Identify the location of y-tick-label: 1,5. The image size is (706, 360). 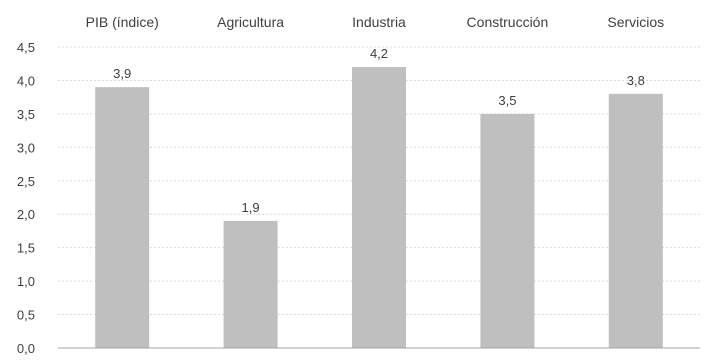
(26, 248).